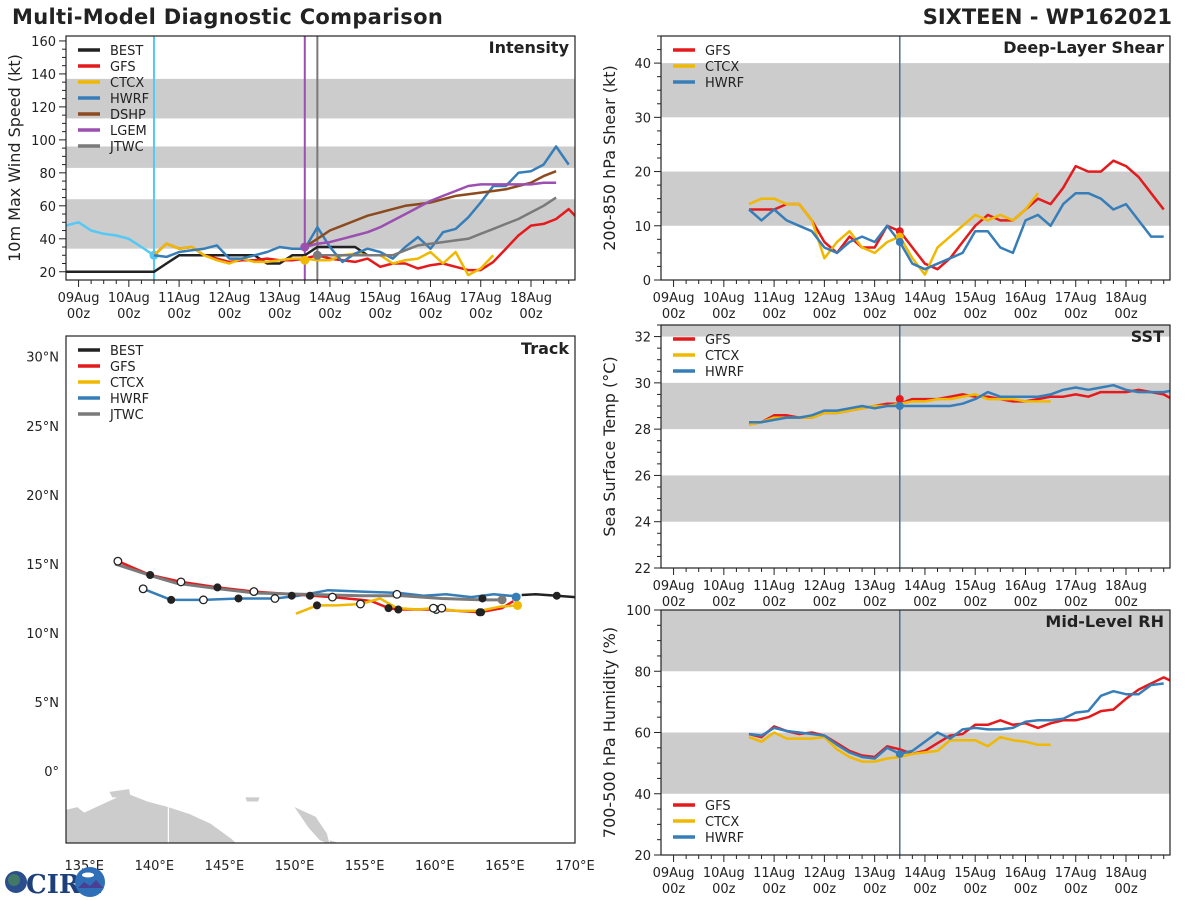 This screenshot has height=900, width=1200. Describe the element at coordinates (1147, 336) in the screenshot. I see `panel-title: SST` at that location.